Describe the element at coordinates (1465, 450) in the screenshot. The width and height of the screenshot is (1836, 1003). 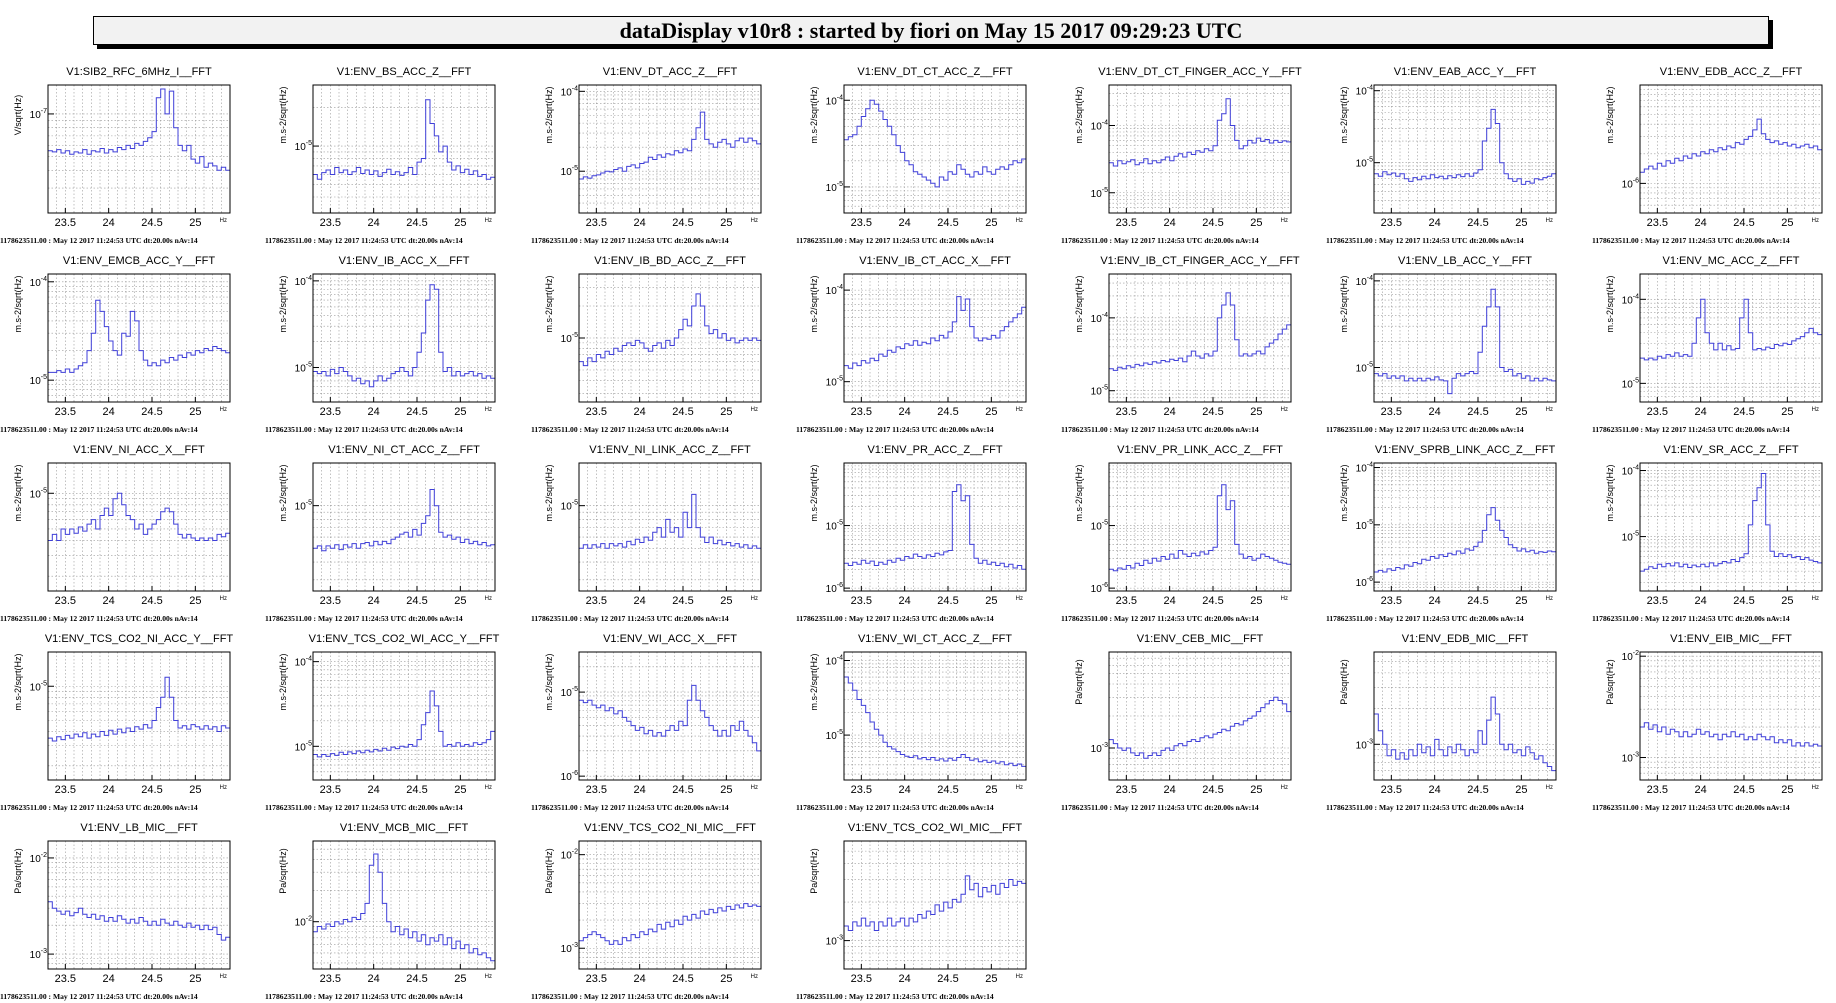
I see `chart-title: V1:ENV_SPRB_LINK_ACC_Z__FFT` at that location.